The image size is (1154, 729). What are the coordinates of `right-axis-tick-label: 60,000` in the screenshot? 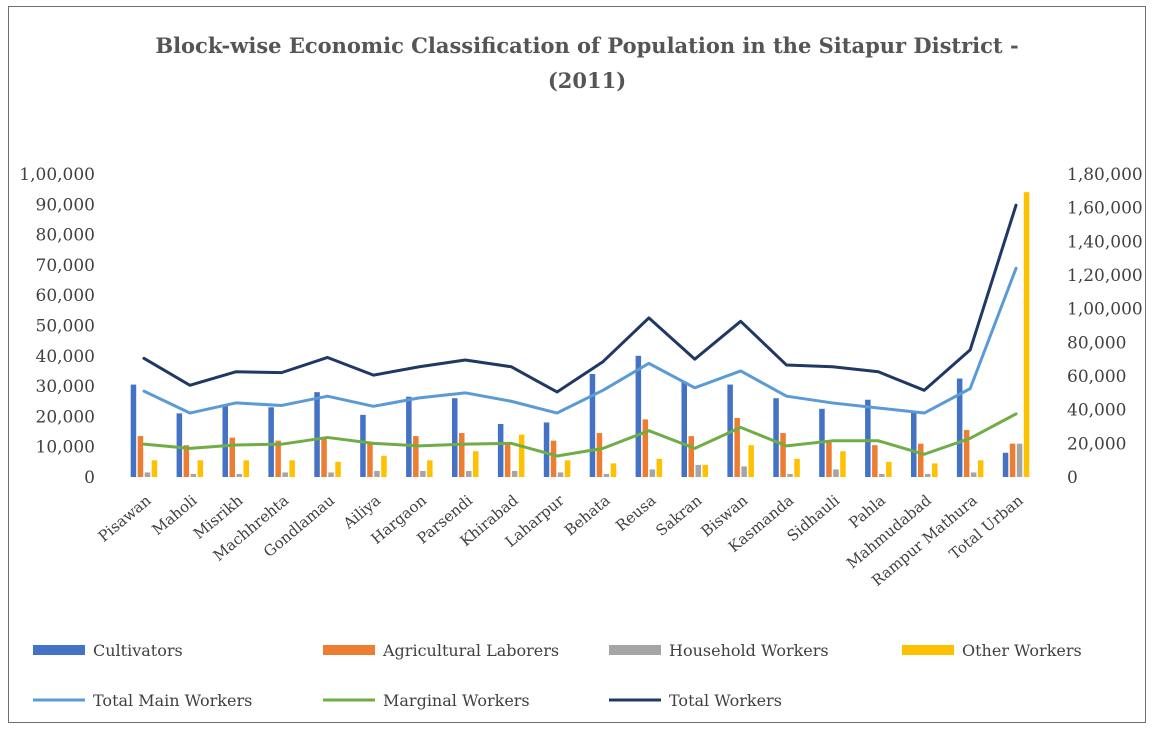 It's located at (1096, 377).